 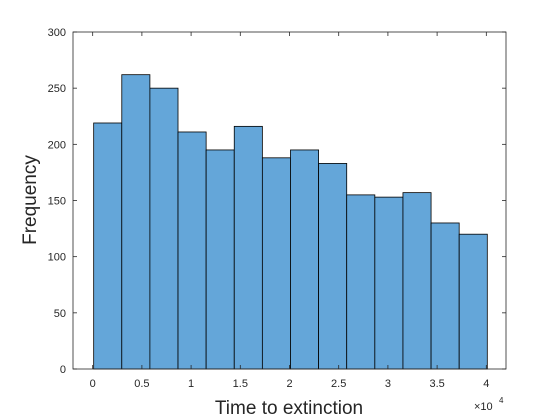 I want to click on x-exponent-power: 4, so click(x=501, y=400).